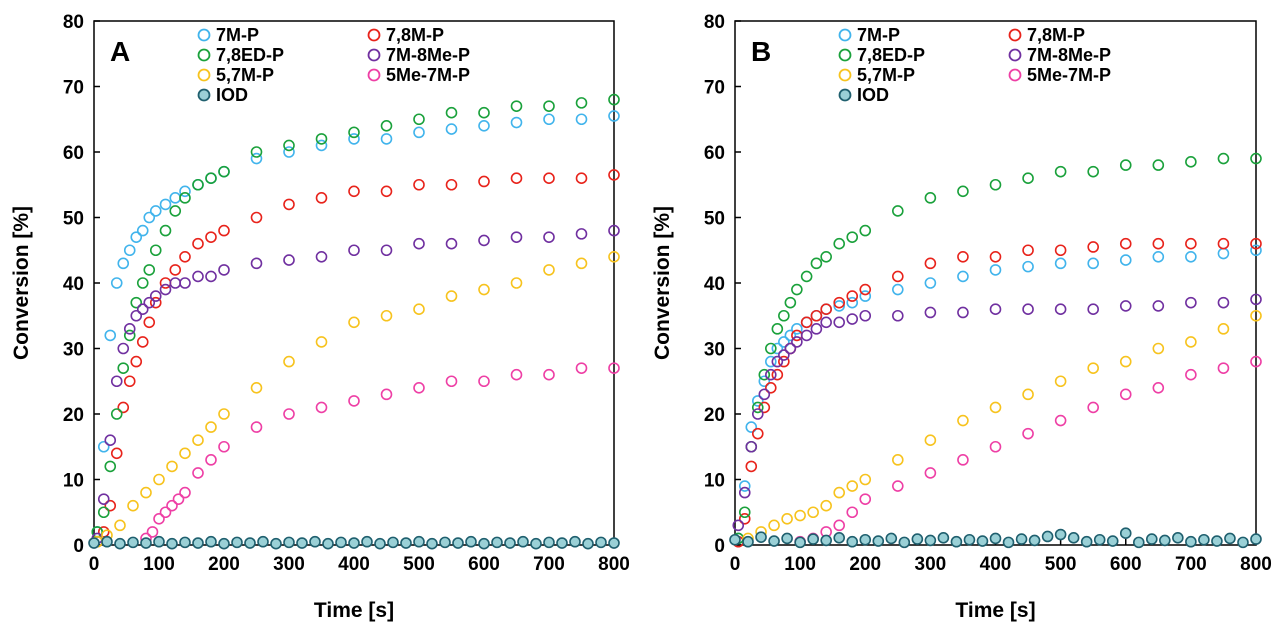 This screenshot has height=623, width=1277. Describe the element at coordinates (761, 51) in the screenshot. I see `panel-label: B` at that location.